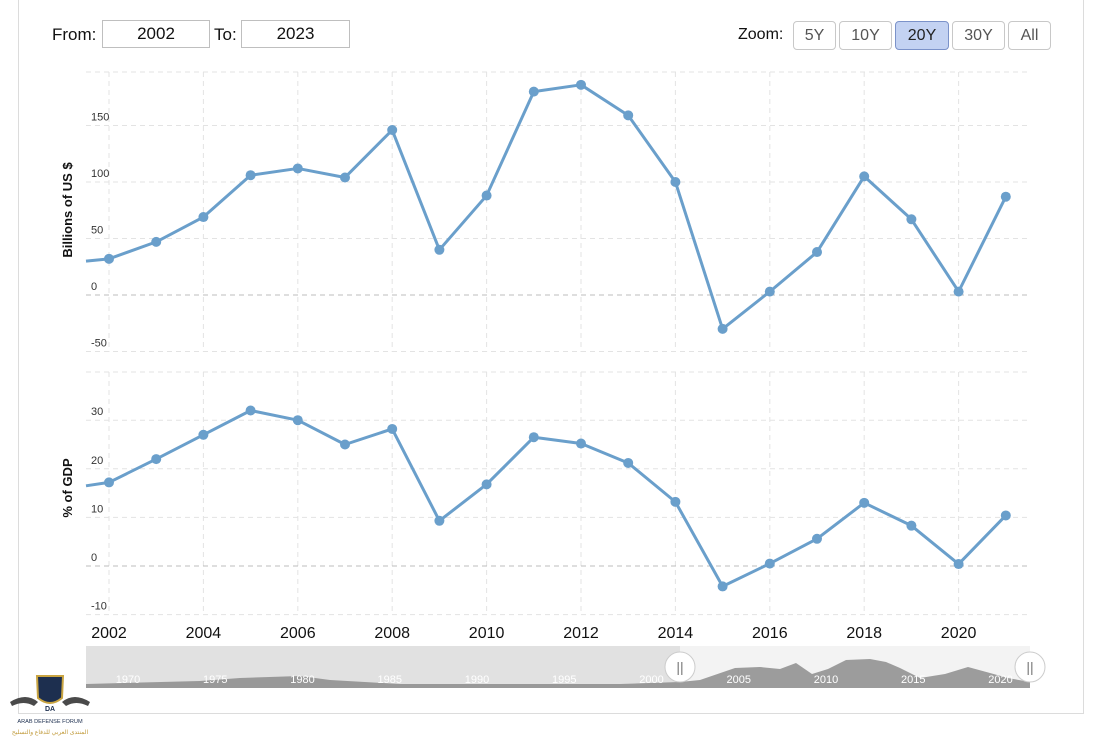 This screenshot has height=741, width=1104. I want to click on x-tick-label: 2012, so click(581, 633).